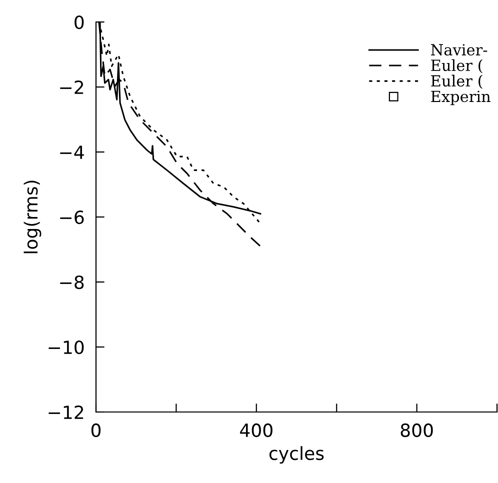 The image size is (498, 483). Describe the element at coordinates (72, 282) in the screenshot. I see `y-tick-label: −8` at that location.